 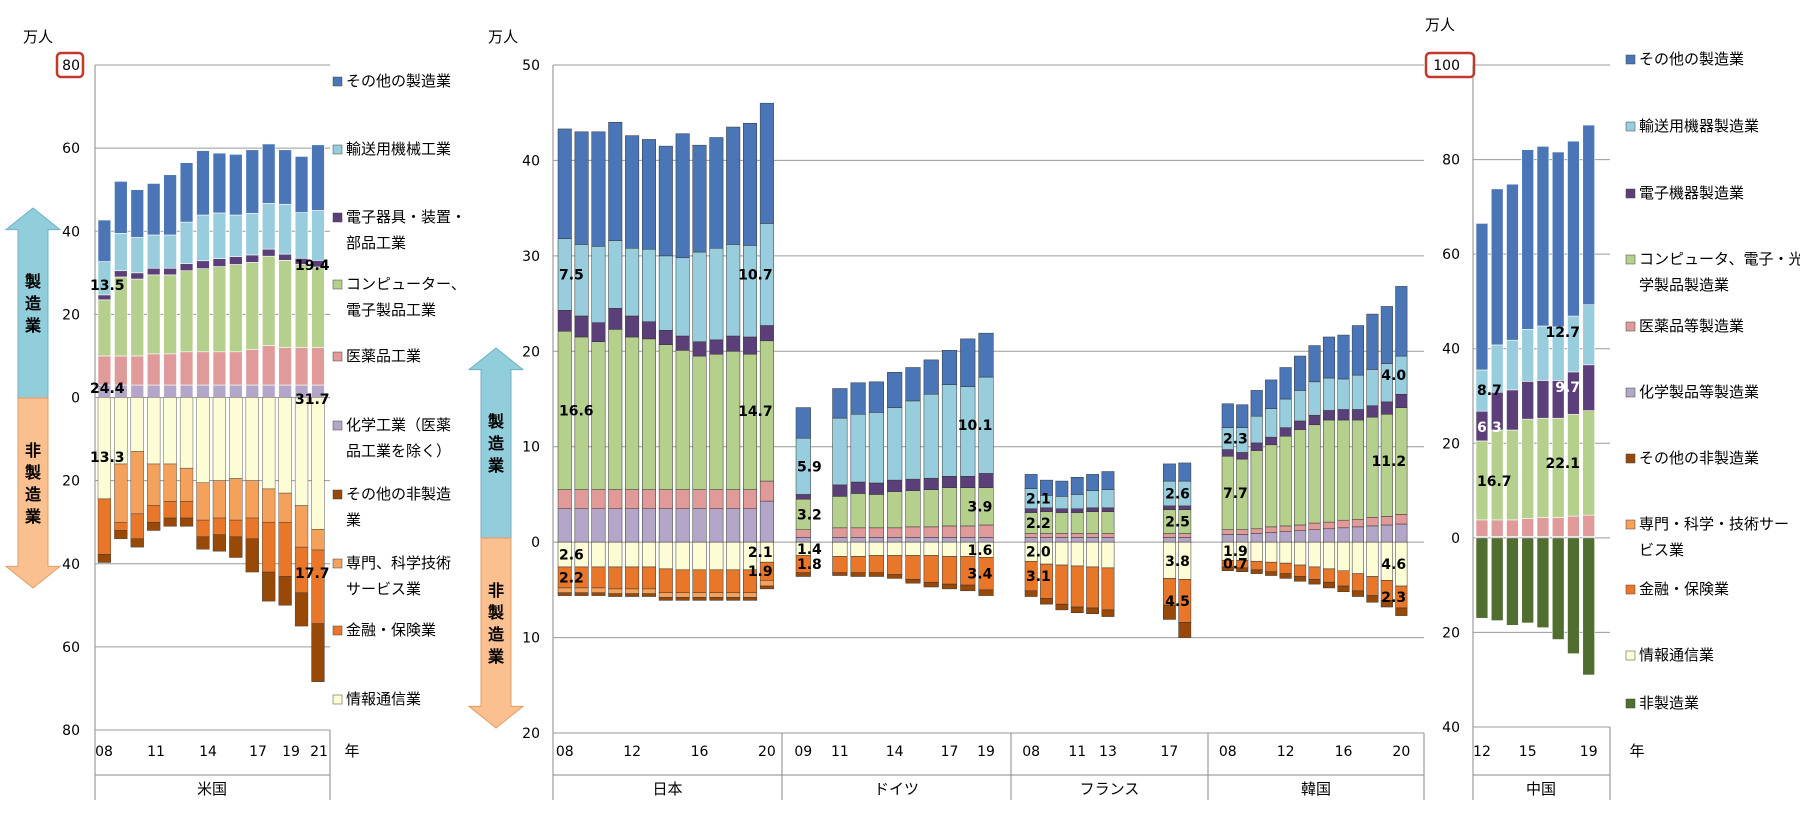 I want to click on non-manufacturing-label: 業, so click(x=33, y=516).